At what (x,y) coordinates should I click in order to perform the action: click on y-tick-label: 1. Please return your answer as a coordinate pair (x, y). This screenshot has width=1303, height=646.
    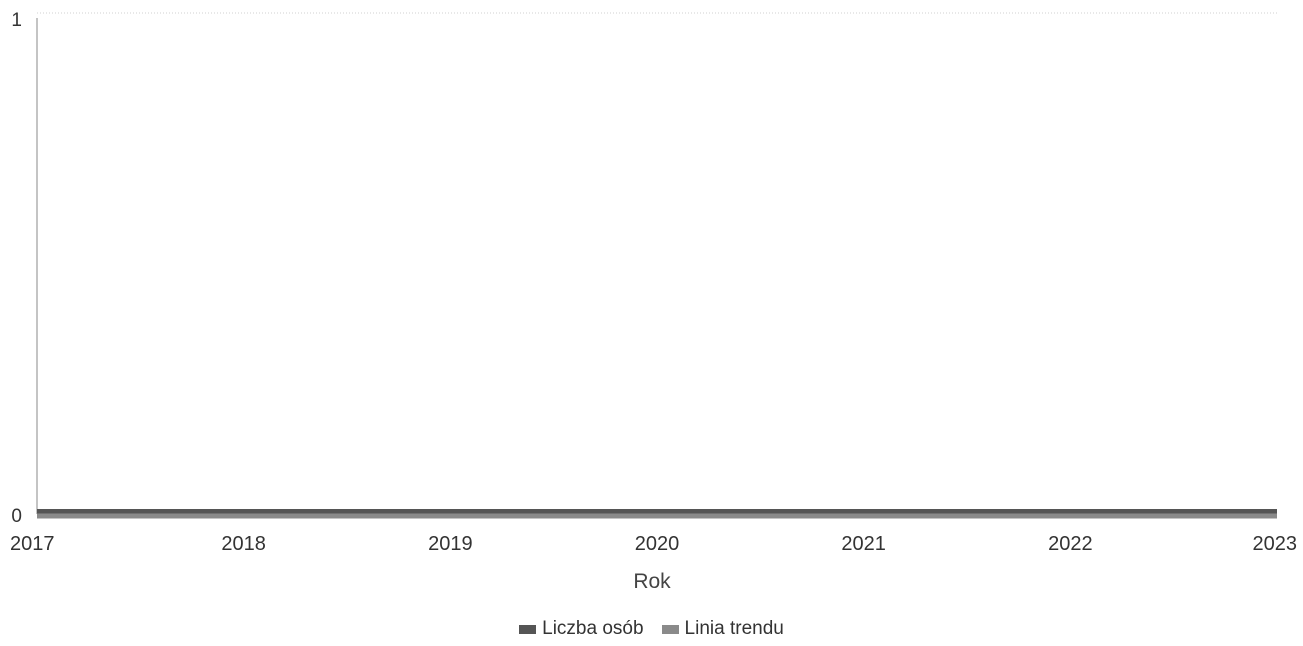
    Looking at the image, I should click on (16, 20).